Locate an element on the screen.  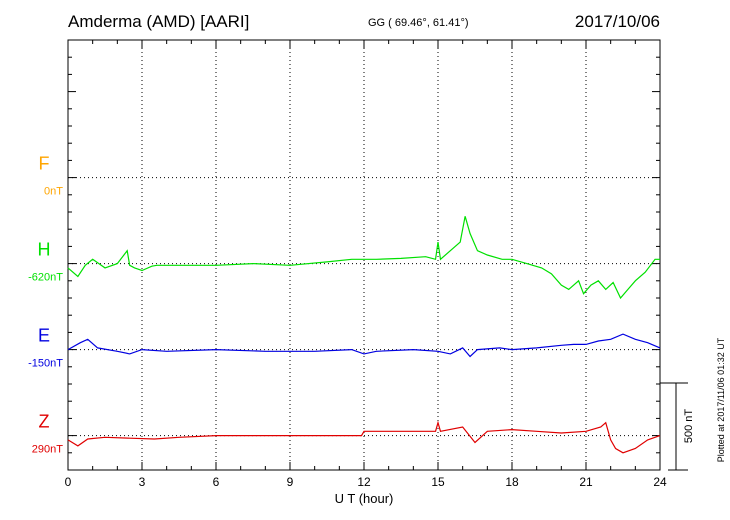
x-tick-label-3: 3 is located at coordinates (142, 482).